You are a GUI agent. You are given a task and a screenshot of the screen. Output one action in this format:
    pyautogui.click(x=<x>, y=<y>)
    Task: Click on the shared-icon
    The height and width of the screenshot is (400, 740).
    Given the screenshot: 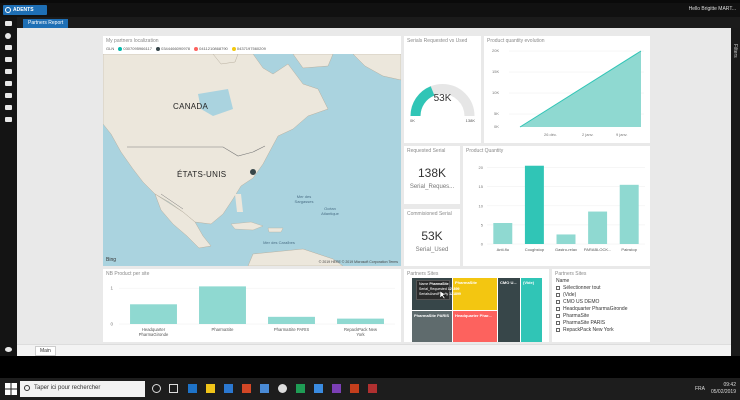 What is the action you would take?
    pyautogui.click(x=8, y=71)
    